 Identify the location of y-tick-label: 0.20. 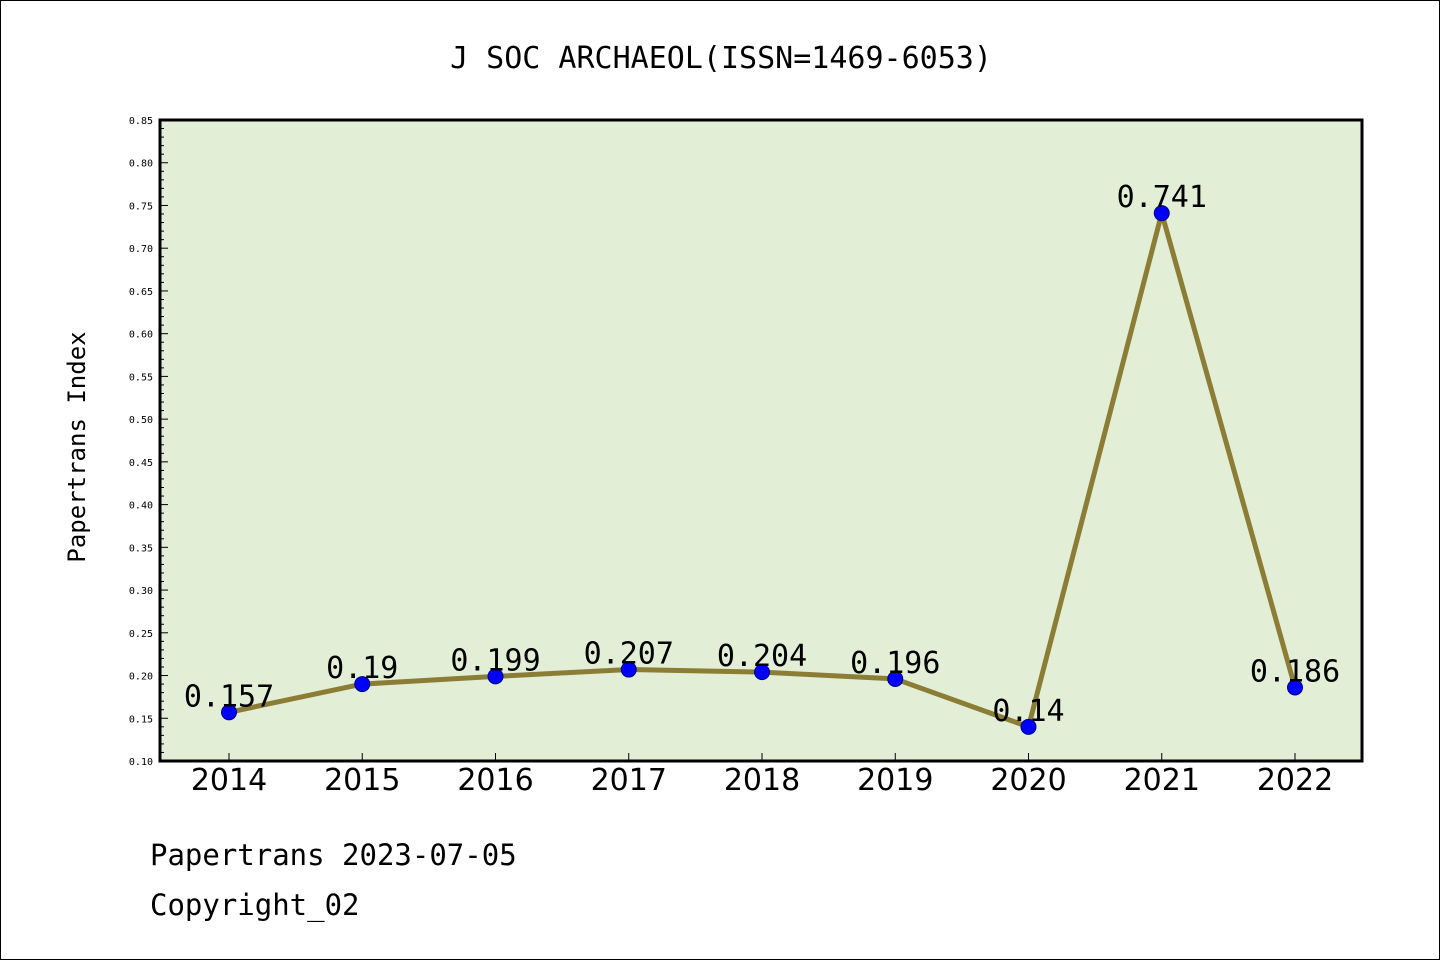
(141, 677).